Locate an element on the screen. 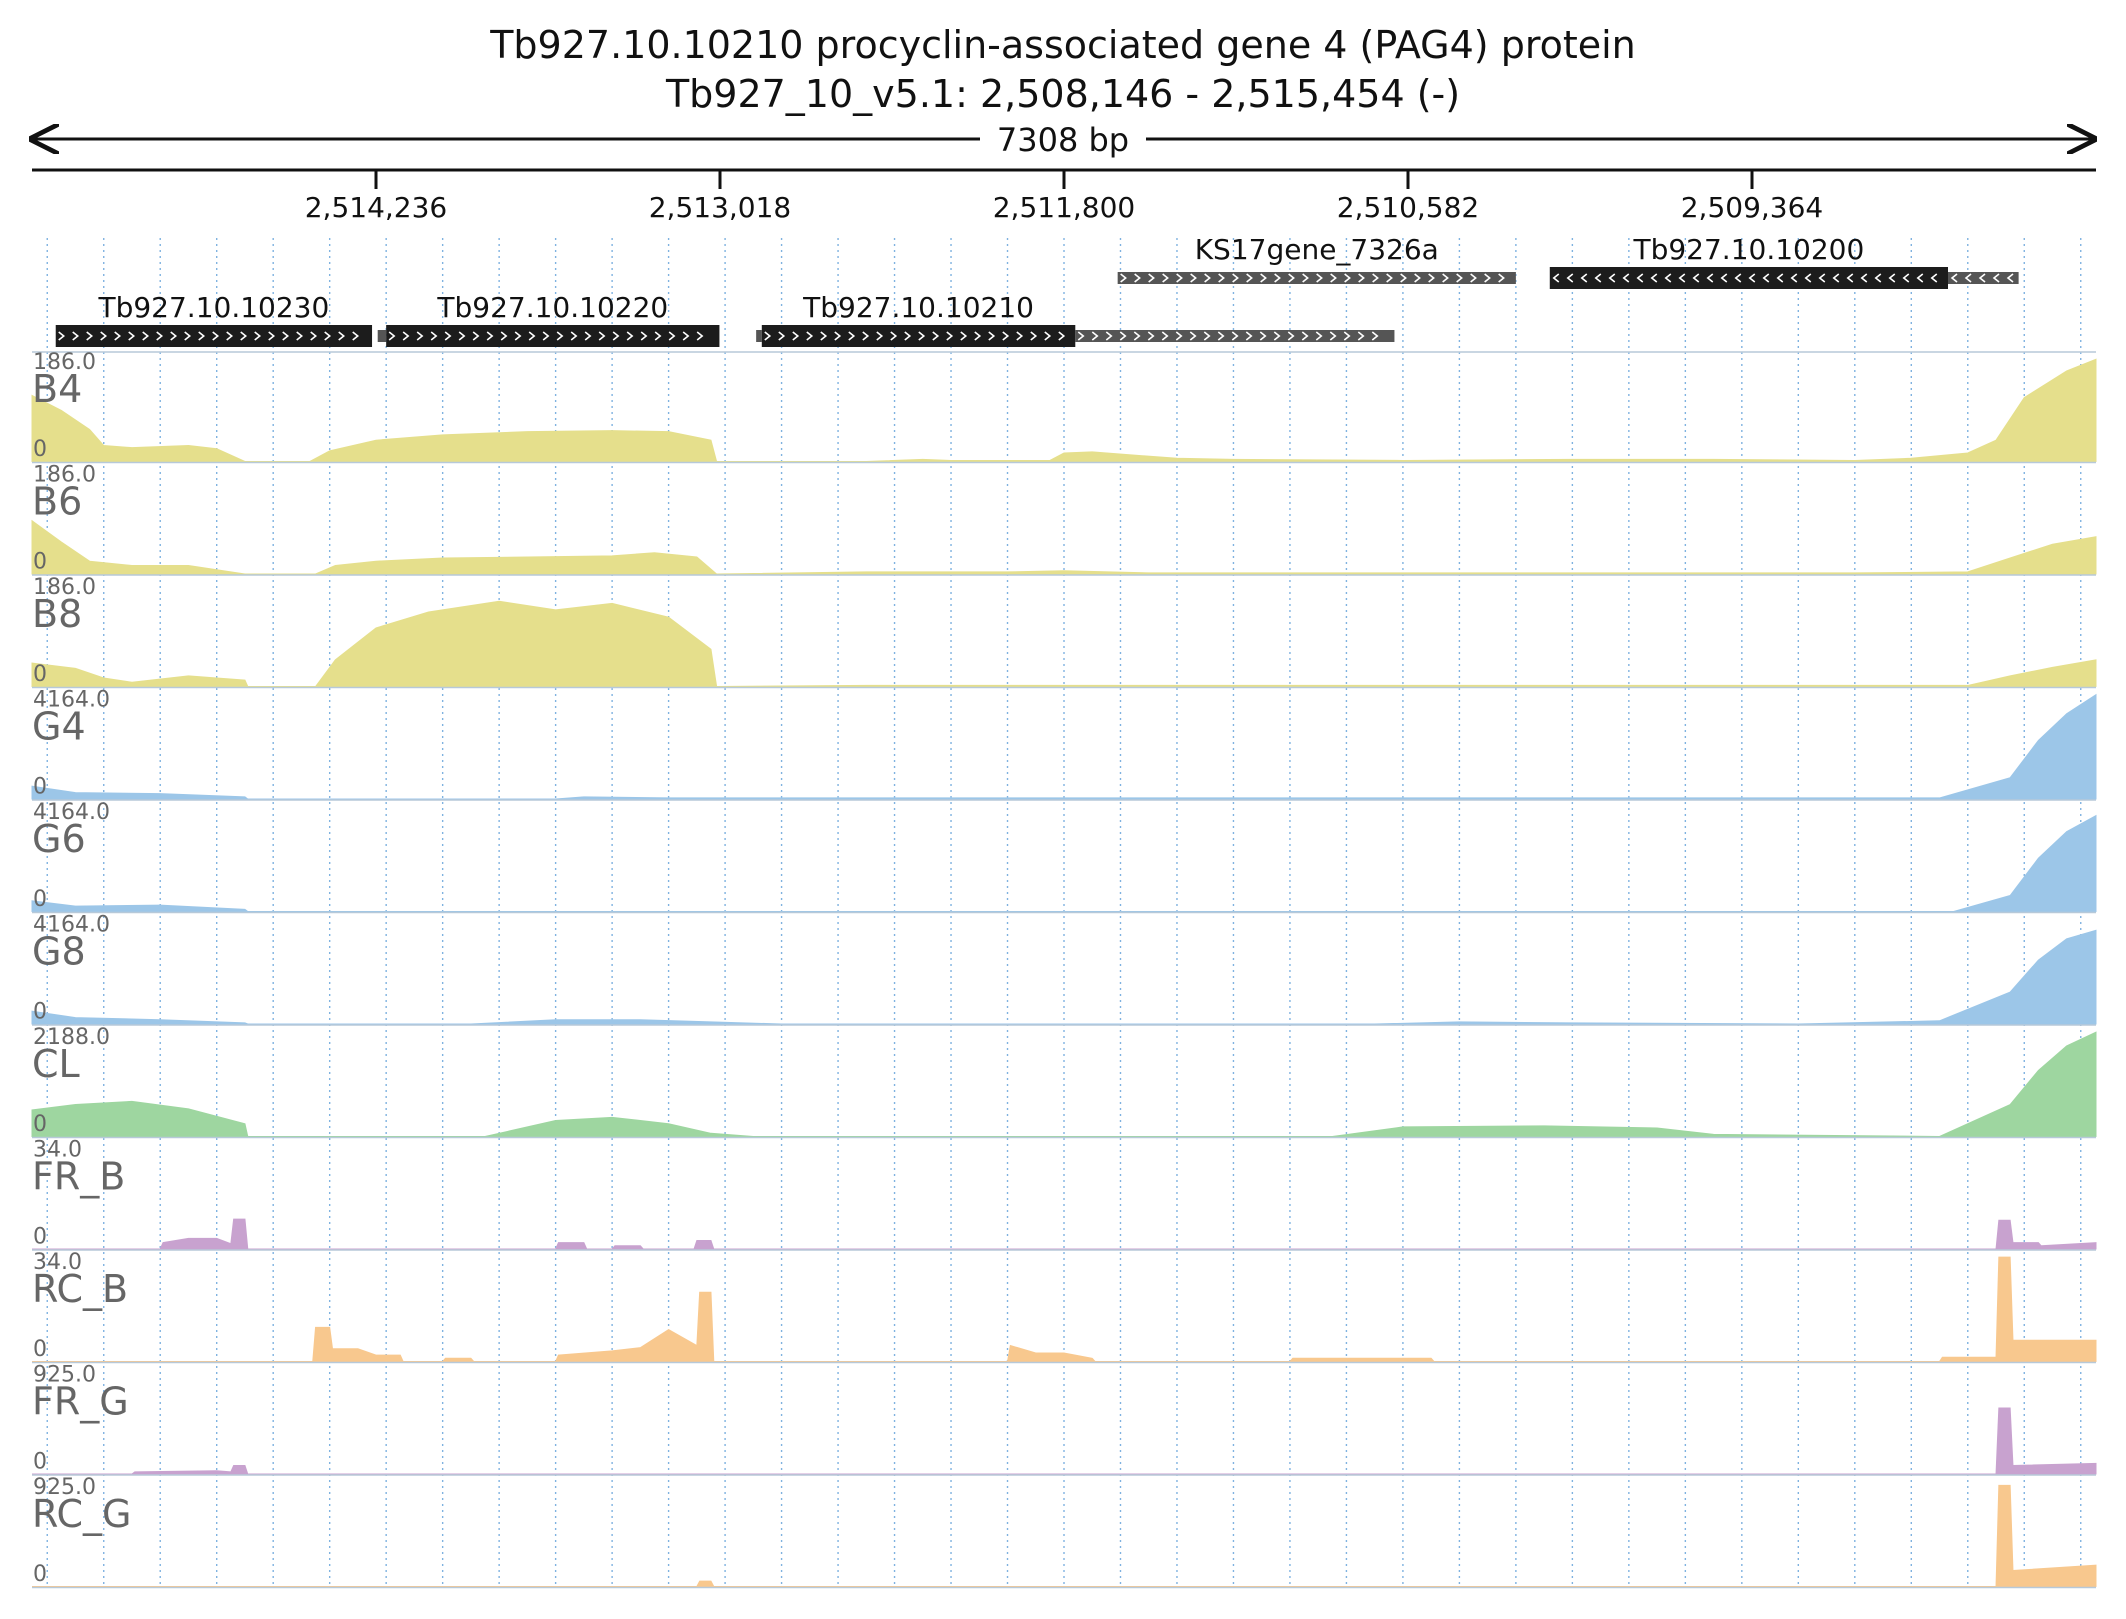  track-name: G8 is located at coordinates (59, 952).